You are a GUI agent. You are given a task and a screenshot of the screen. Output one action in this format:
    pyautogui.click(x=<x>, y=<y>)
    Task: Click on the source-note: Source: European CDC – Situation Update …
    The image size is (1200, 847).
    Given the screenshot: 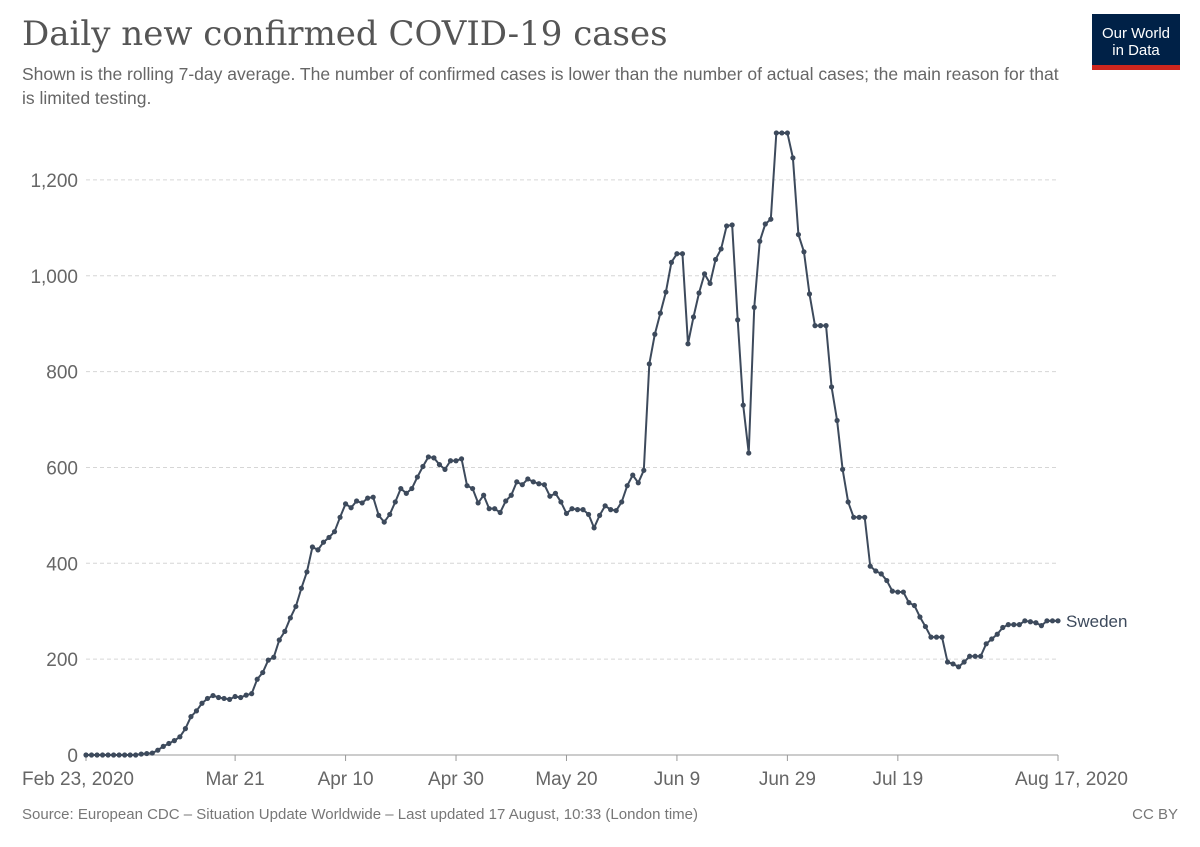 What is the action you would take?
    pyautogui.click(x=360, y=814)
    